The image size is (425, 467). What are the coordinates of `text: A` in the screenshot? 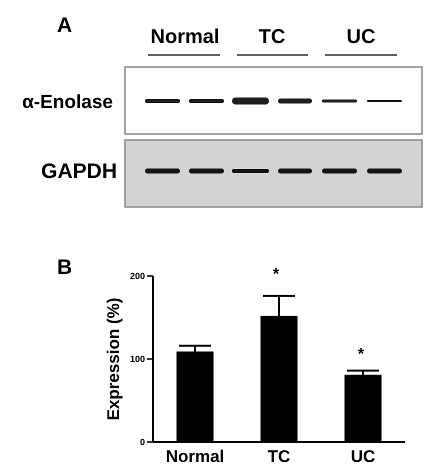 It's located at (64, 25).